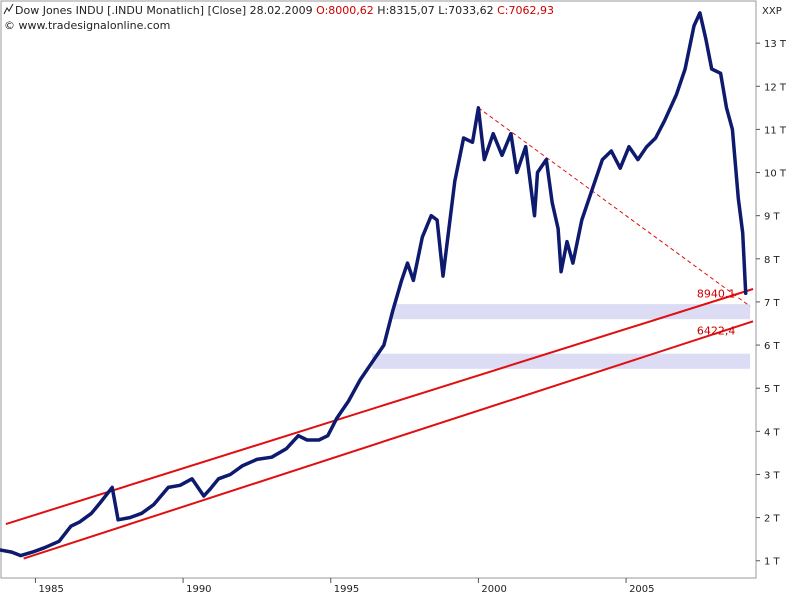  What do you see at coordinates (198, 589) in the screenshot?
I see `x-tick-label: 1990` at bounding box center [198, 589].